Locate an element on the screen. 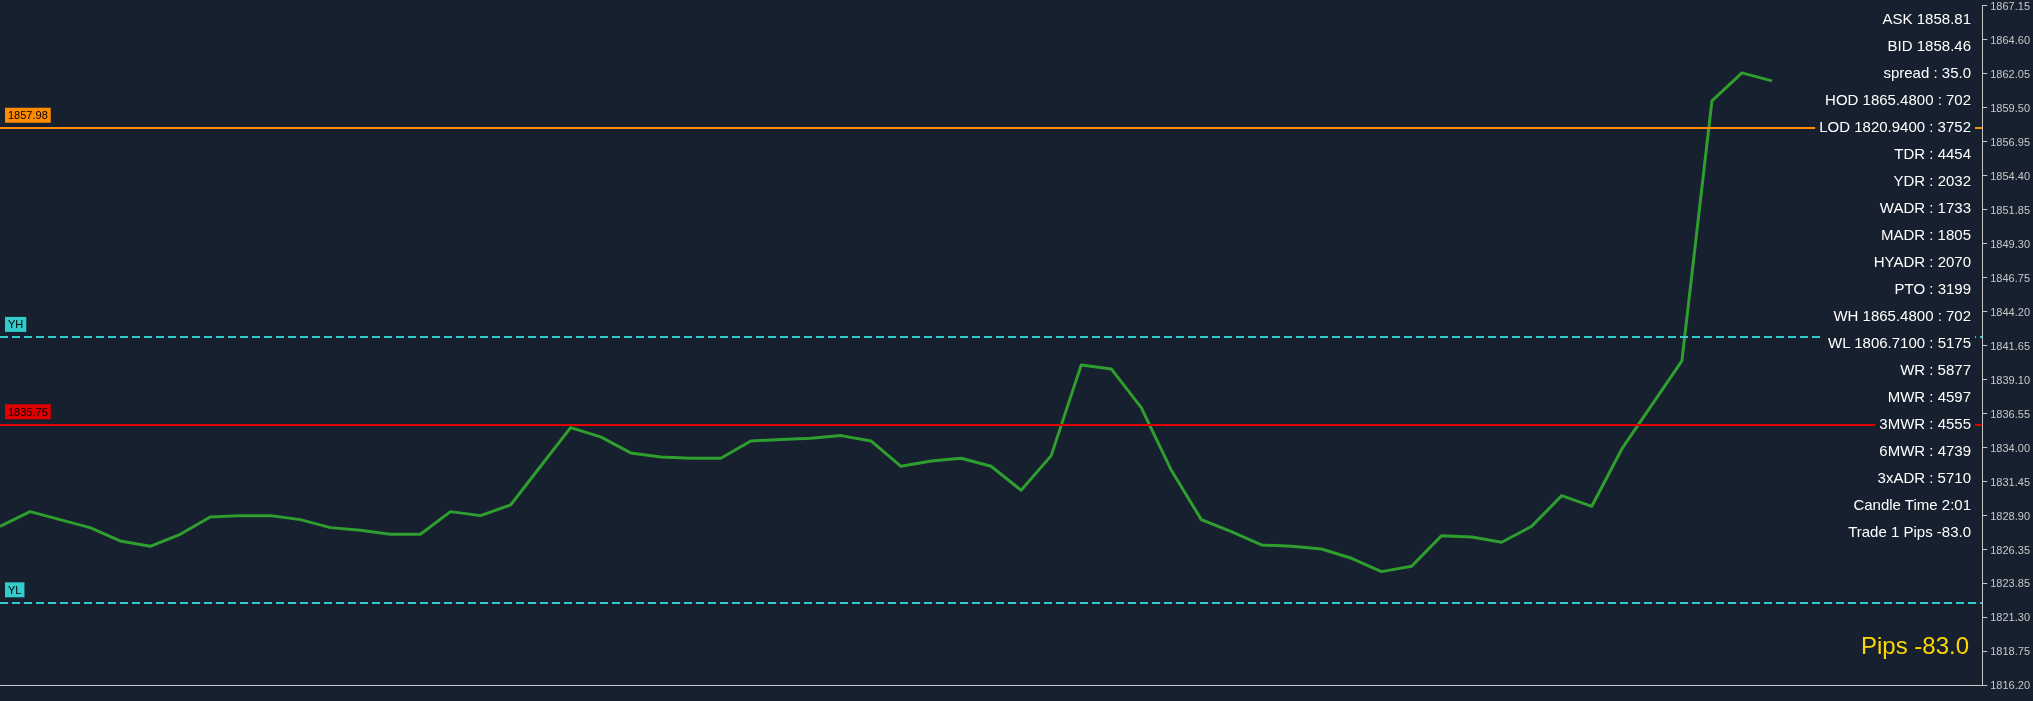  ref-line-label: YL is located at coordinates (15, 589).